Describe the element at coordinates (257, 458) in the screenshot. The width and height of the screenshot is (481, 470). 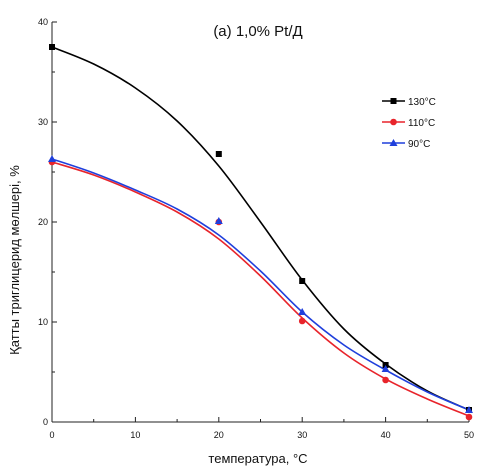
I see `x-axis-label: температура, °C` at that location.